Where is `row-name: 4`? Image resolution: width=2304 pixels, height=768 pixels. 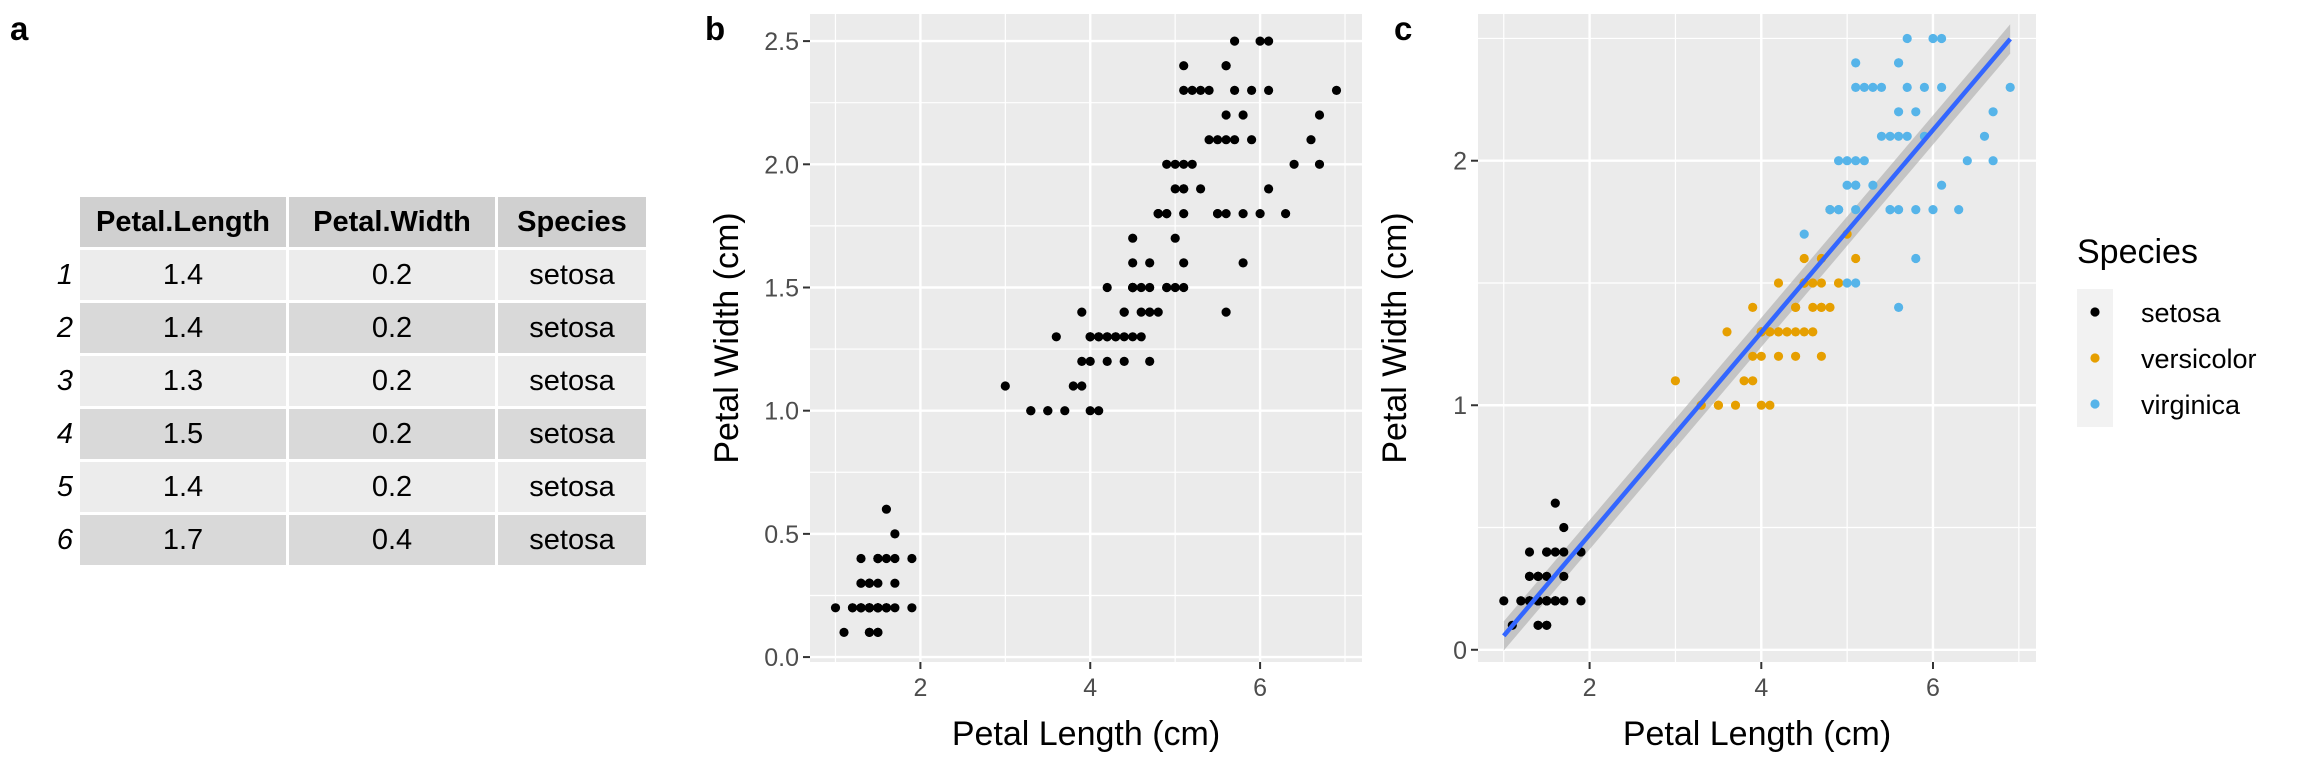
row-name: 4 is located at coordinates (64, 433).